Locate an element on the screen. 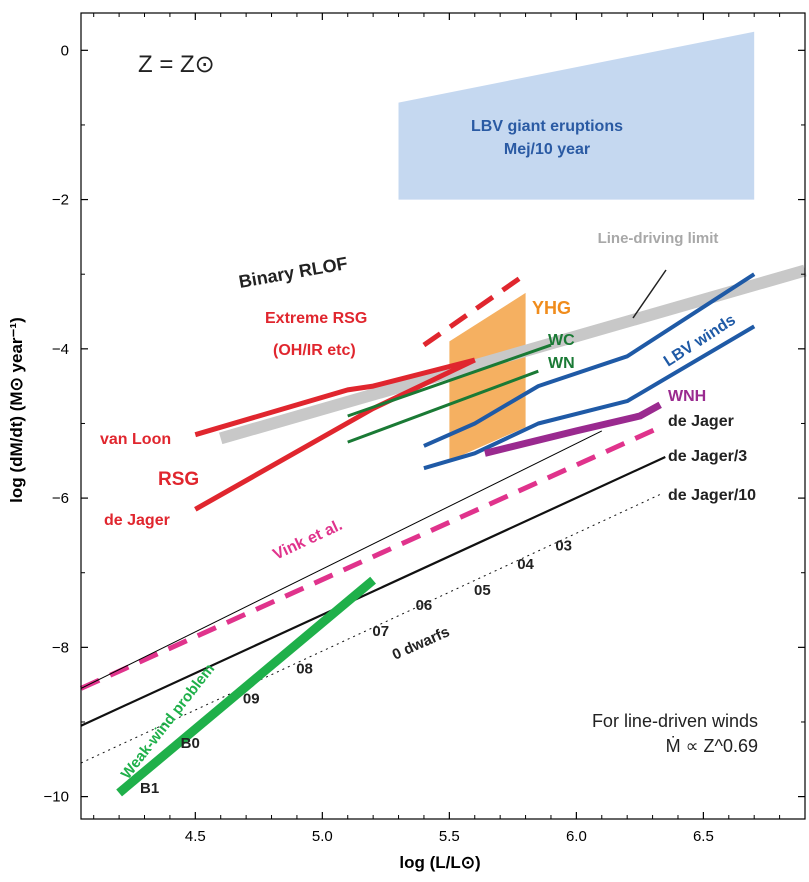 This screenshot has height=882, width=809. lbv-eruptions-label: LBV giant eruptions is located at coordinates (547, 126).